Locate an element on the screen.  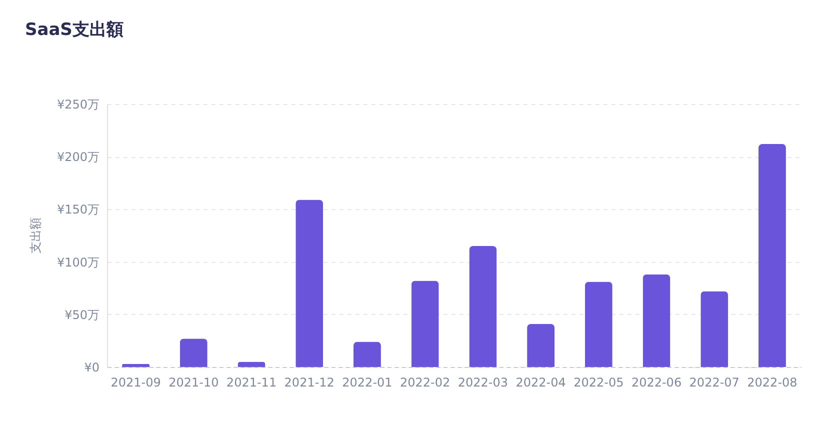
x-tick-label: 2022-02 is located at coordinates (425, 383).